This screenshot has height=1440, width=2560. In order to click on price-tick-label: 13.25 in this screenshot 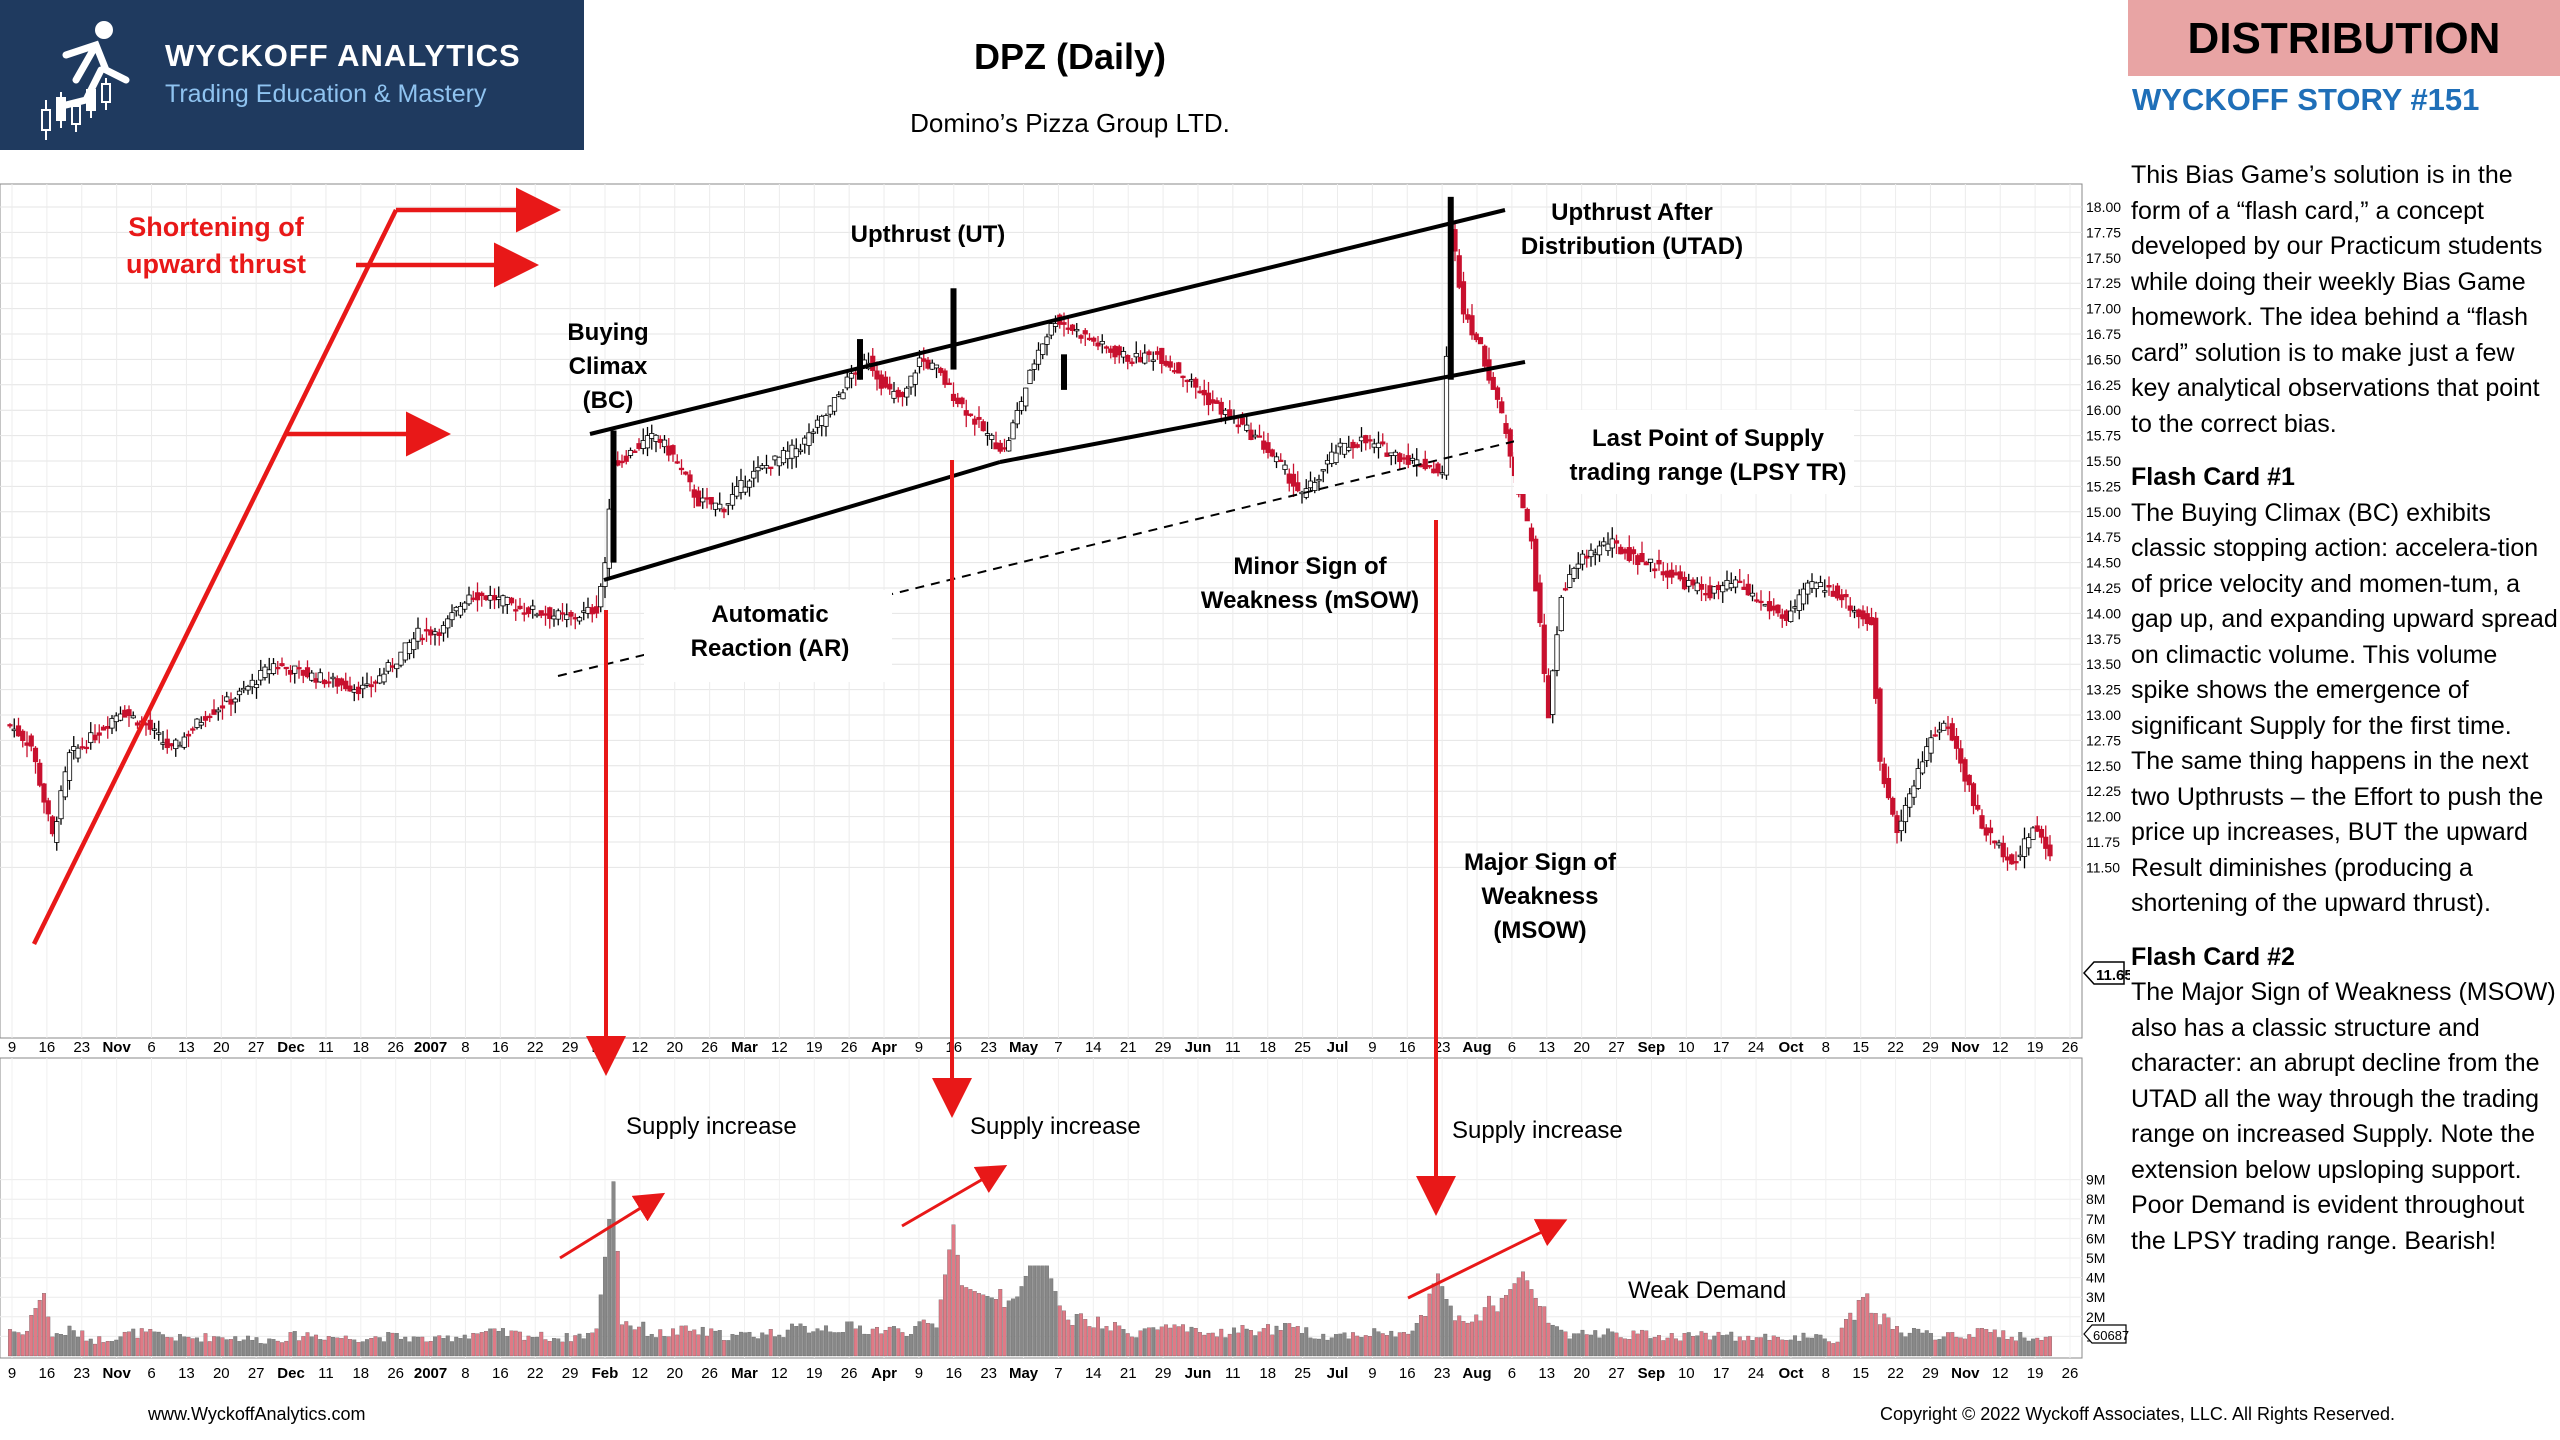, I will do `click(2103, 690)`.